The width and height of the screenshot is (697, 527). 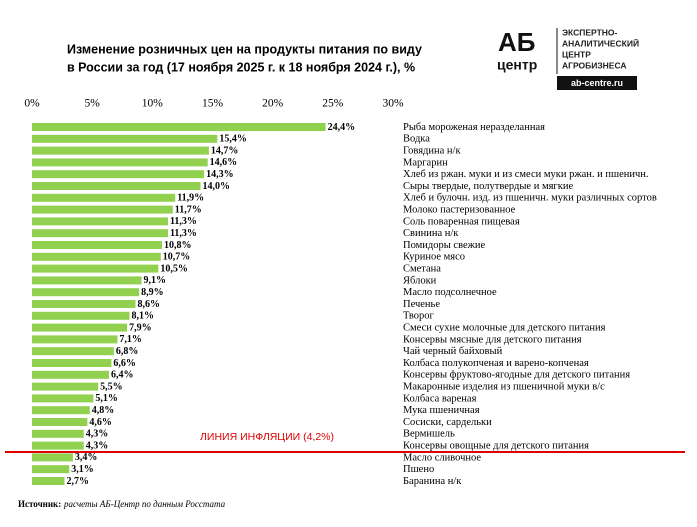 What do you see at coordinates (416, 139) in the screenshot?
I see `category-label: Водка` at bounding box center [416, 139].